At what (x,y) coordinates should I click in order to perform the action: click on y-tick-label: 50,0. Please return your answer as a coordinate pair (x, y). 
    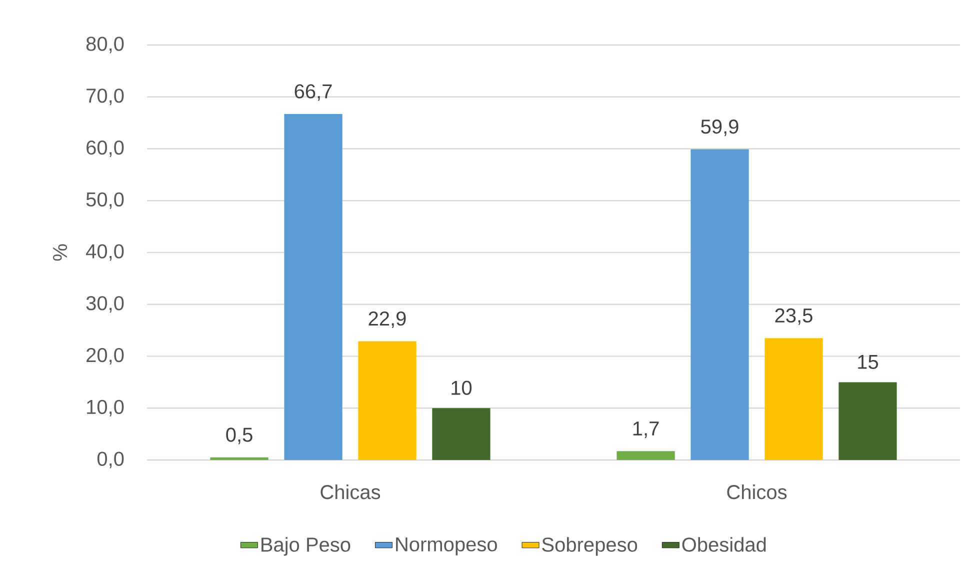
    Looking at the image, I should click on (105, 200).